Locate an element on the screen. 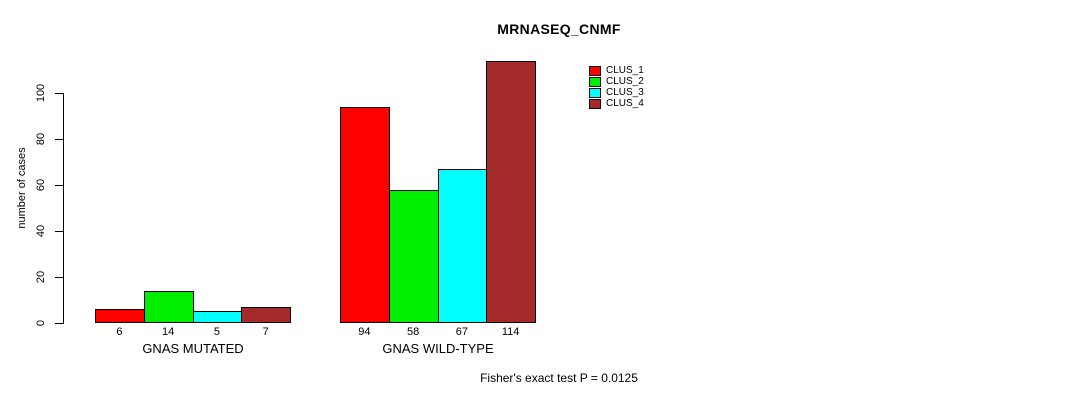  bar-clus_2-gnas-wild-type is located at coordinates (414, 256).